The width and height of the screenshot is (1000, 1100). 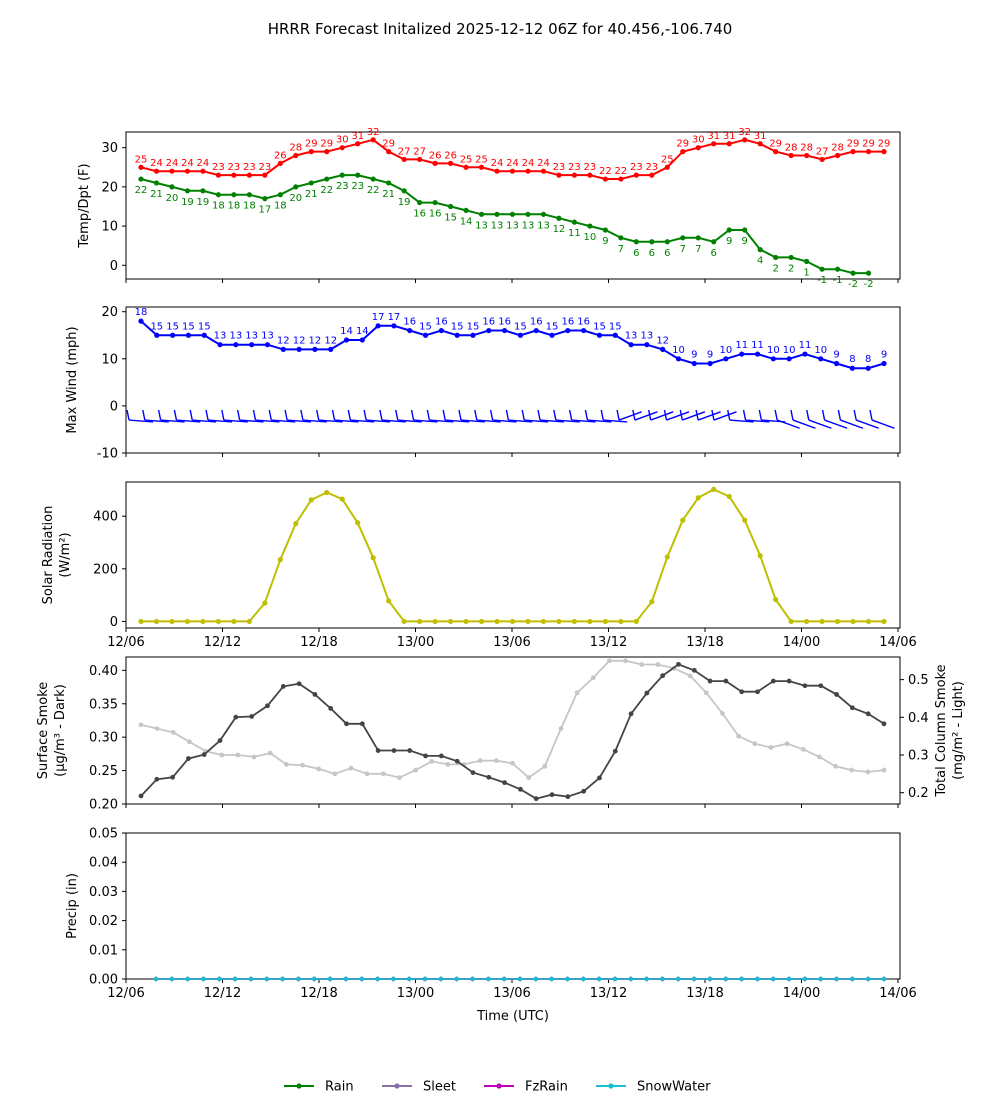 I want to click on dewpoint-data-label: 4, so click(x=760, y=261).